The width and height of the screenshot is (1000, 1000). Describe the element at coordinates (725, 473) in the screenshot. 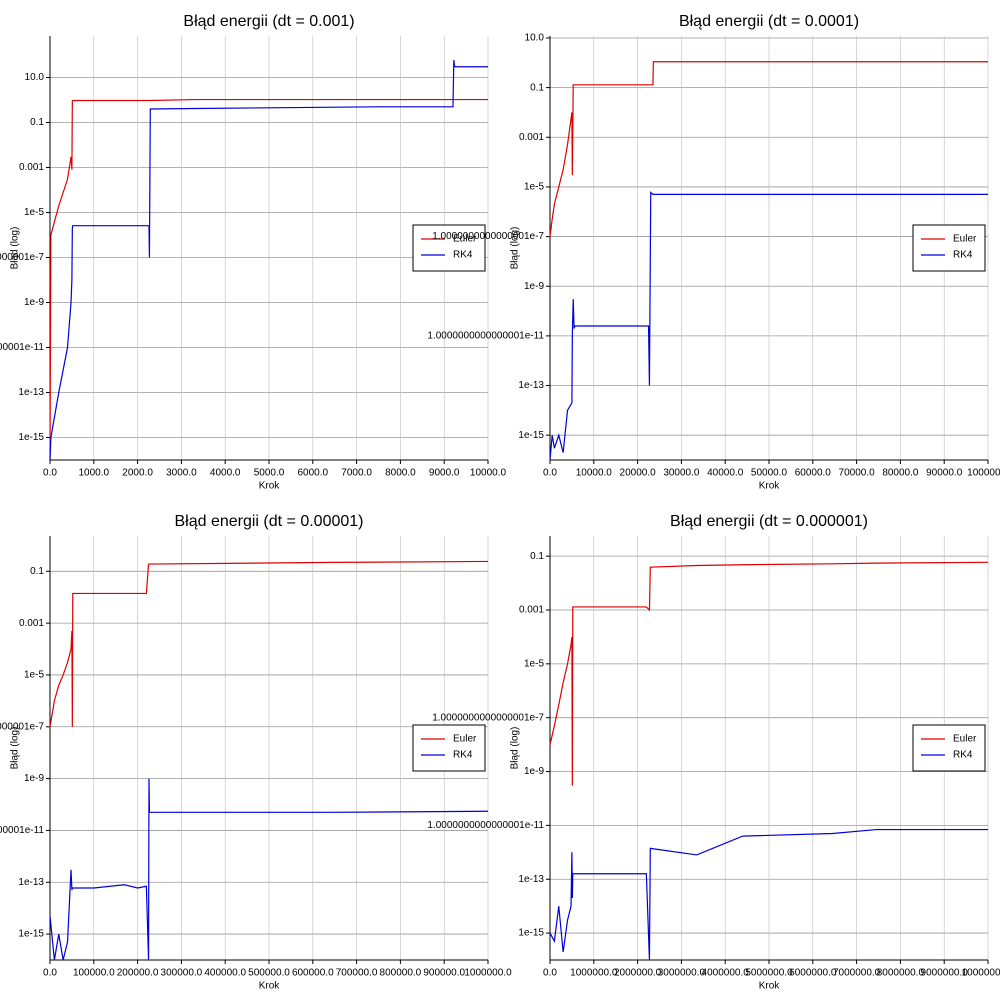

I see `x-tick-label: 40000.0` at that location.